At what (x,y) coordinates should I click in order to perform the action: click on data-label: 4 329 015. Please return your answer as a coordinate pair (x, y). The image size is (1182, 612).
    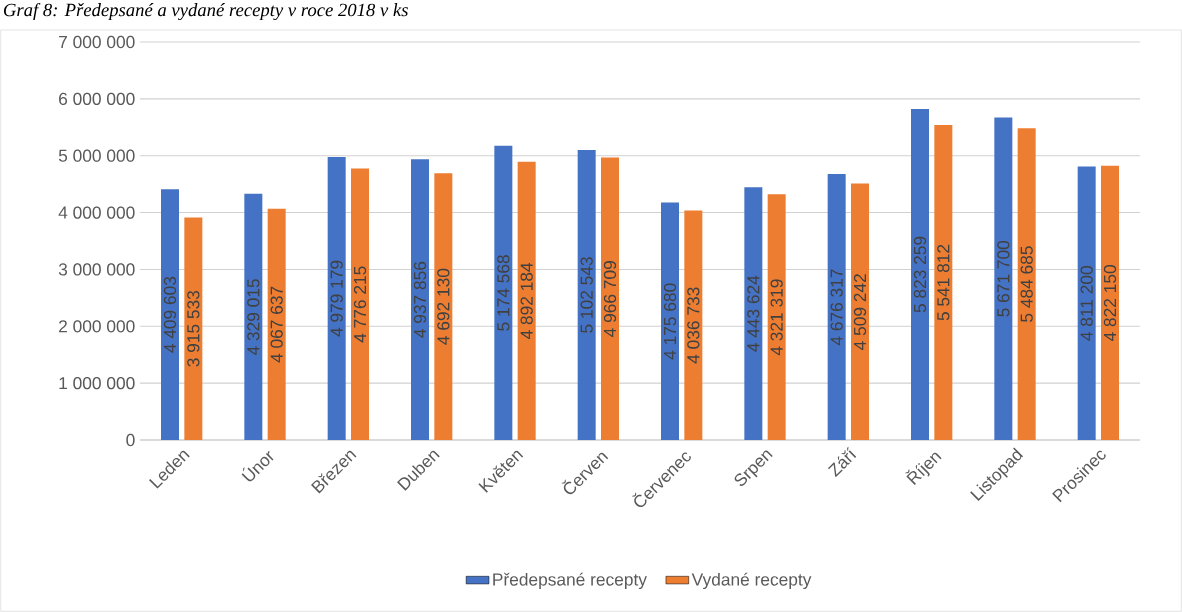
    Looking at the image, I should click on (253, 317).